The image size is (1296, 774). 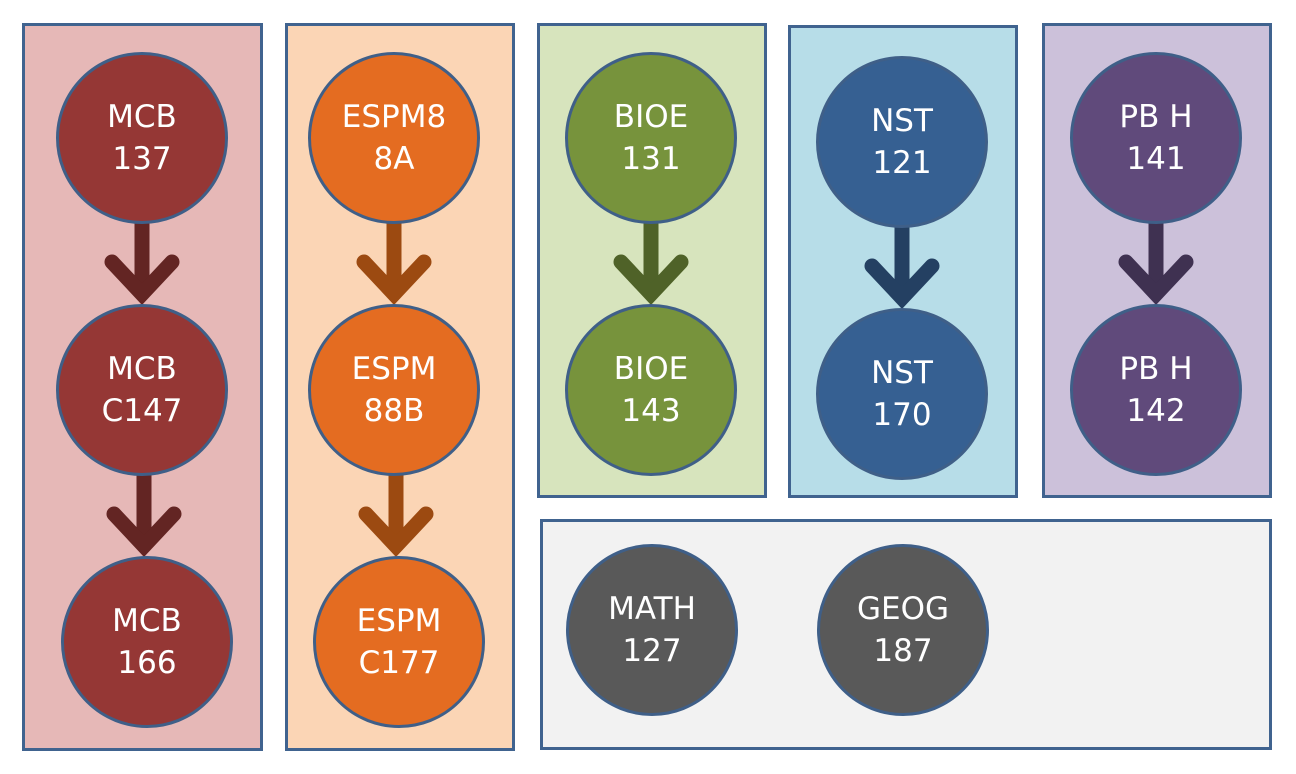 I want to click on node-nst-170: NST 170, so click(x=902, y=394).